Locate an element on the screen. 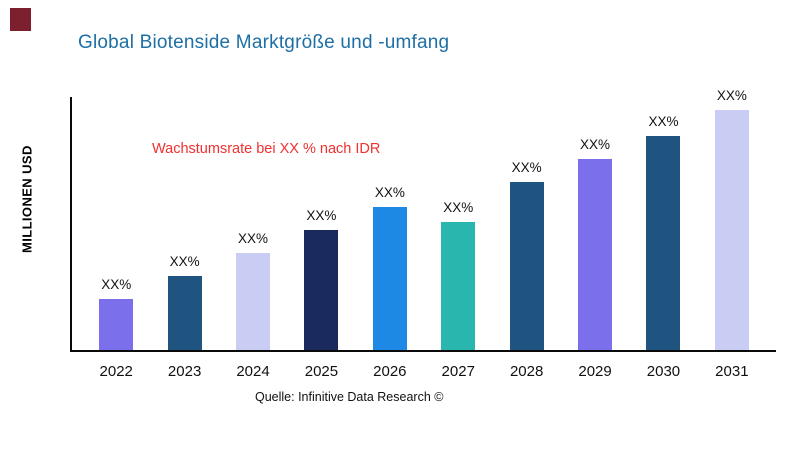  source-note: Quelle: Infinitive Data Research © is located at coordinates (349, 397).